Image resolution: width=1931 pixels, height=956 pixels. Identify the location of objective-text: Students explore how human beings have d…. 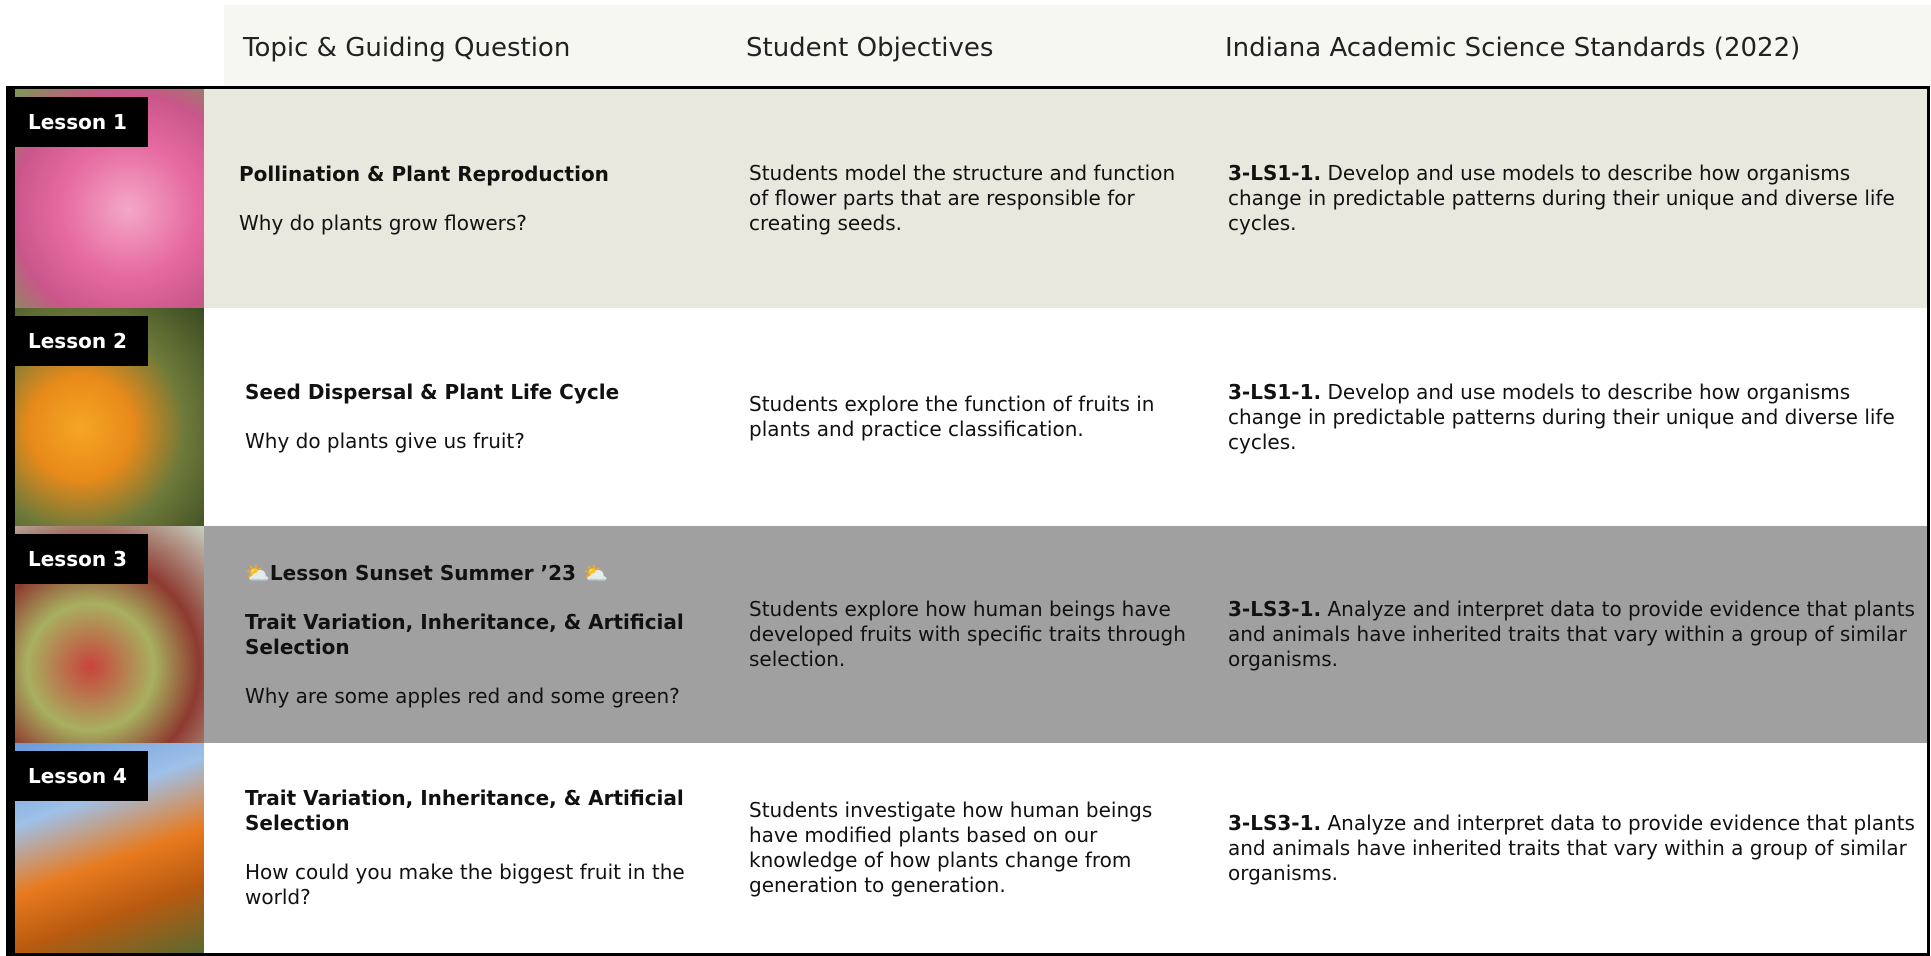
(967, 634).